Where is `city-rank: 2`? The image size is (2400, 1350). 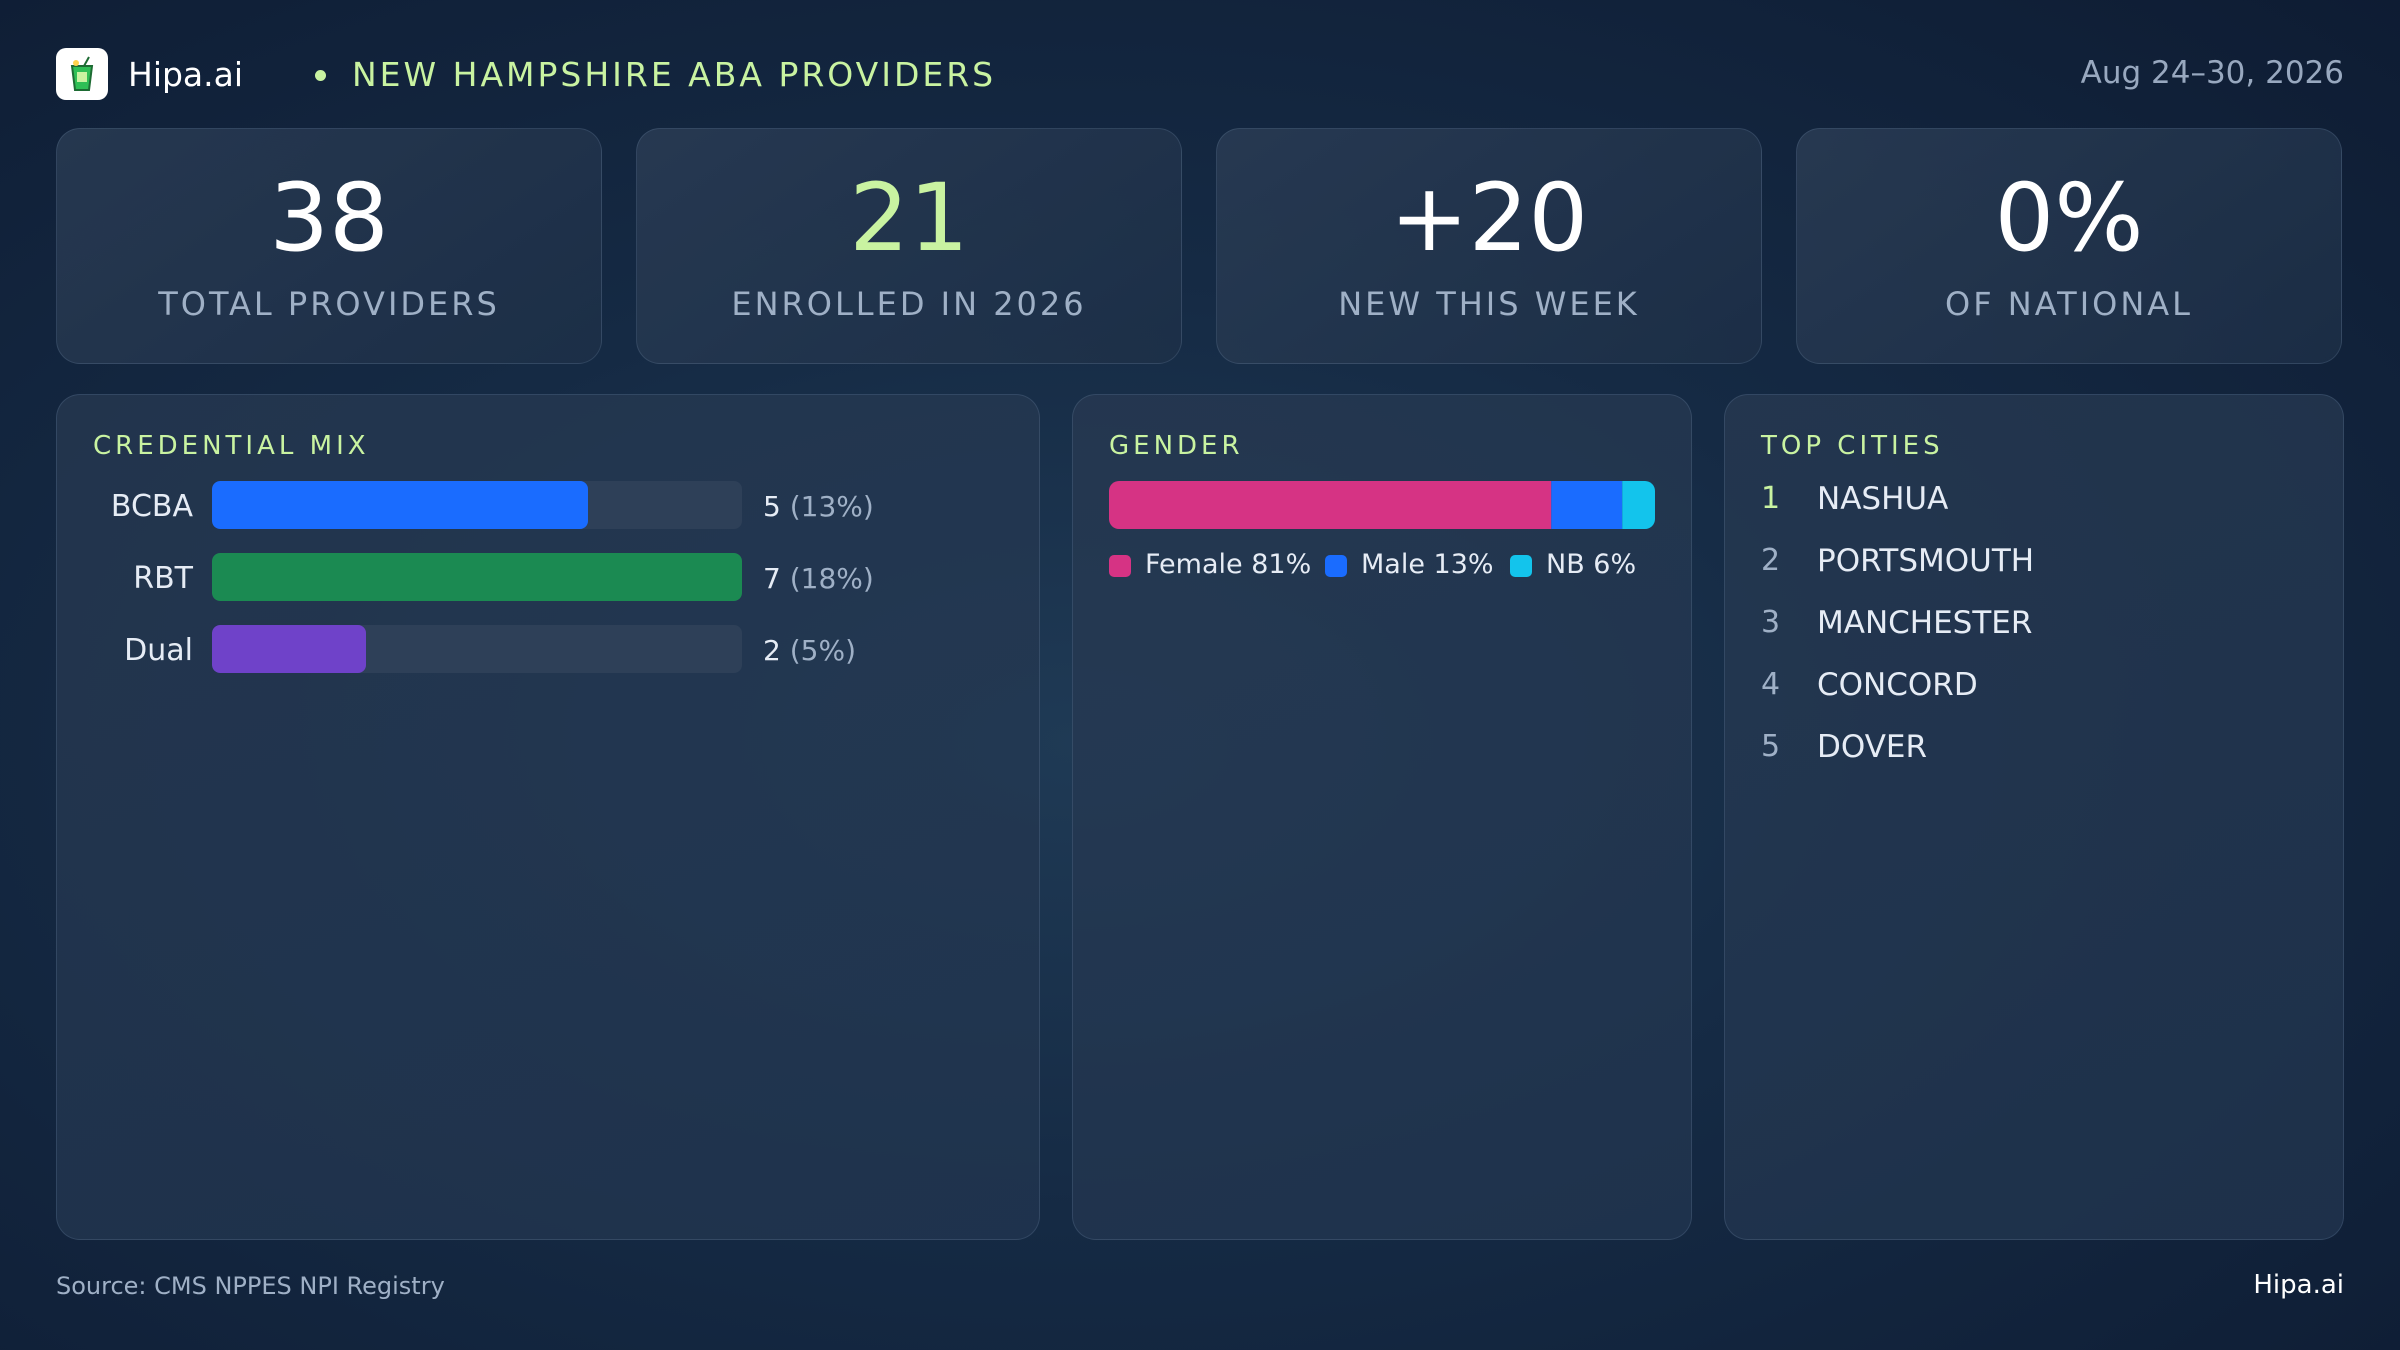 city-rank: 2 is located at coordinates (1771, 560).